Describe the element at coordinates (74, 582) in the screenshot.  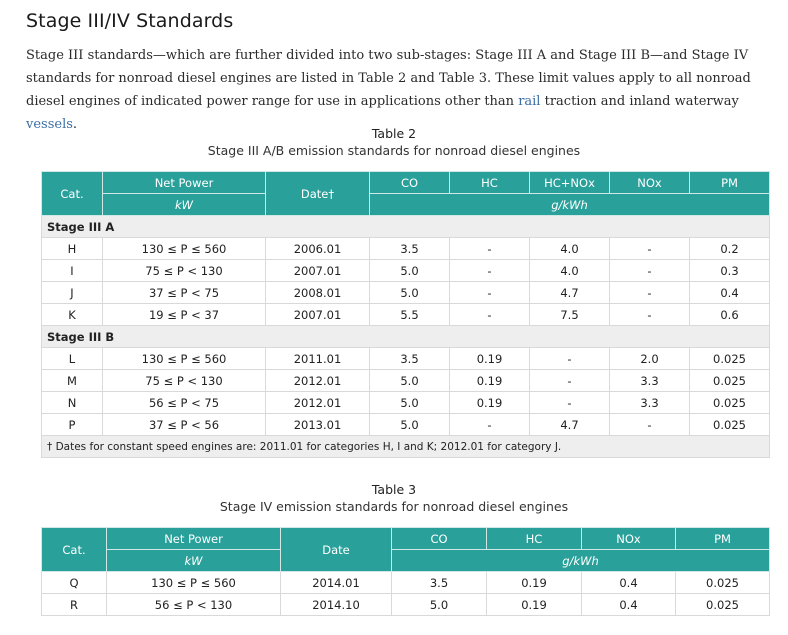
I see `table-cell: Q` at that location.